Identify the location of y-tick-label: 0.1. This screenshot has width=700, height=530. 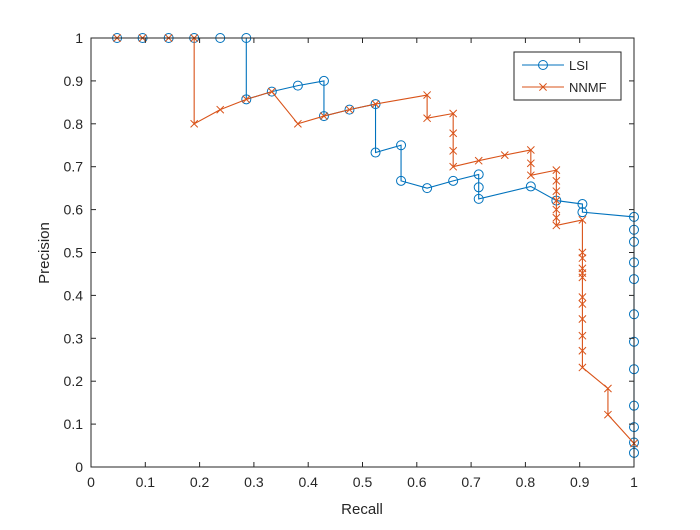
(74, 424).